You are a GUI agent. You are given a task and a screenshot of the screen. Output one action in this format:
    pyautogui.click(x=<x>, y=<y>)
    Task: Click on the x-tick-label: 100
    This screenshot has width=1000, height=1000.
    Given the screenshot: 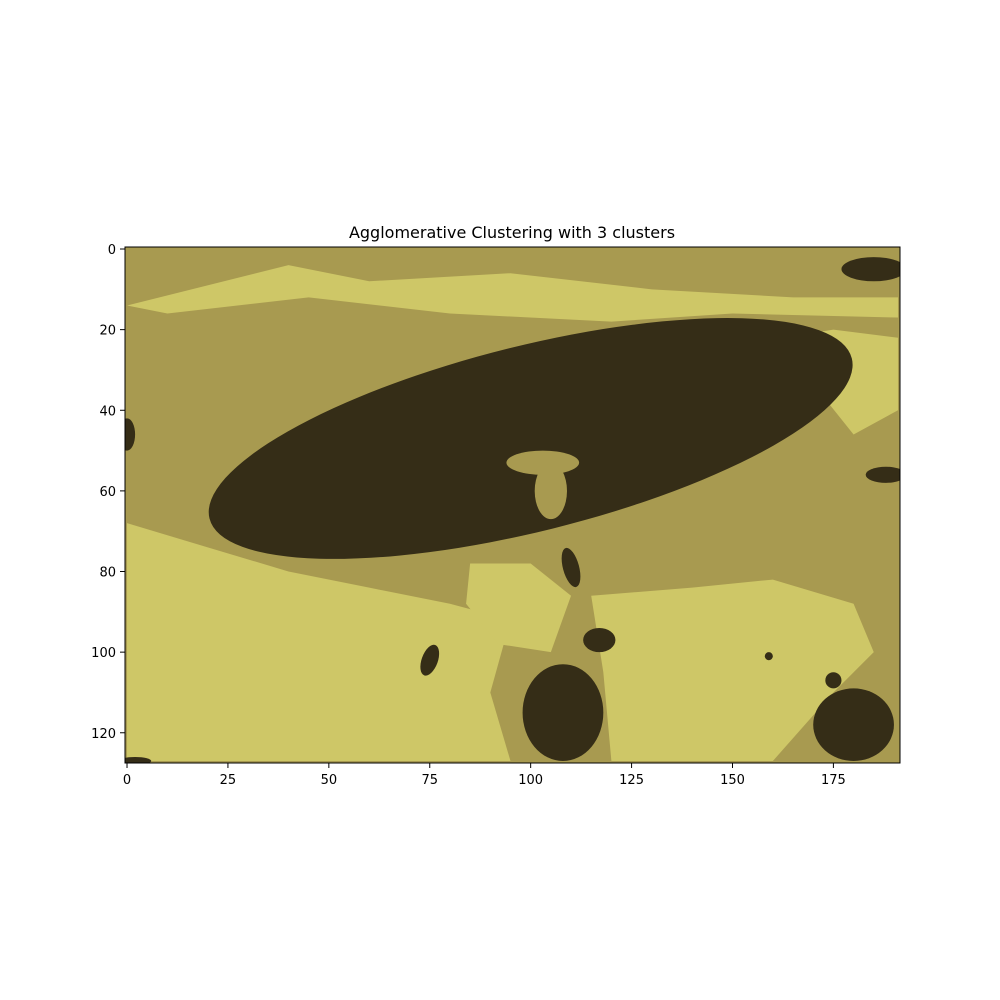 What is the action you would take?
    pyautogui.click(x=530, y=780)
    